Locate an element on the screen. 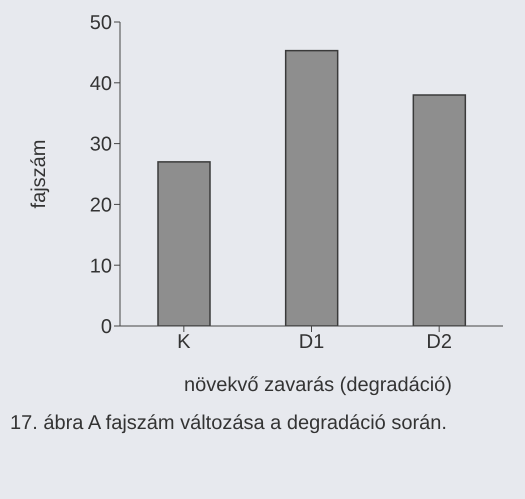 The image size is (525, 499). text: 17. ábra A fajszám változása a degradáció során. is located at coordinates (229, 423).